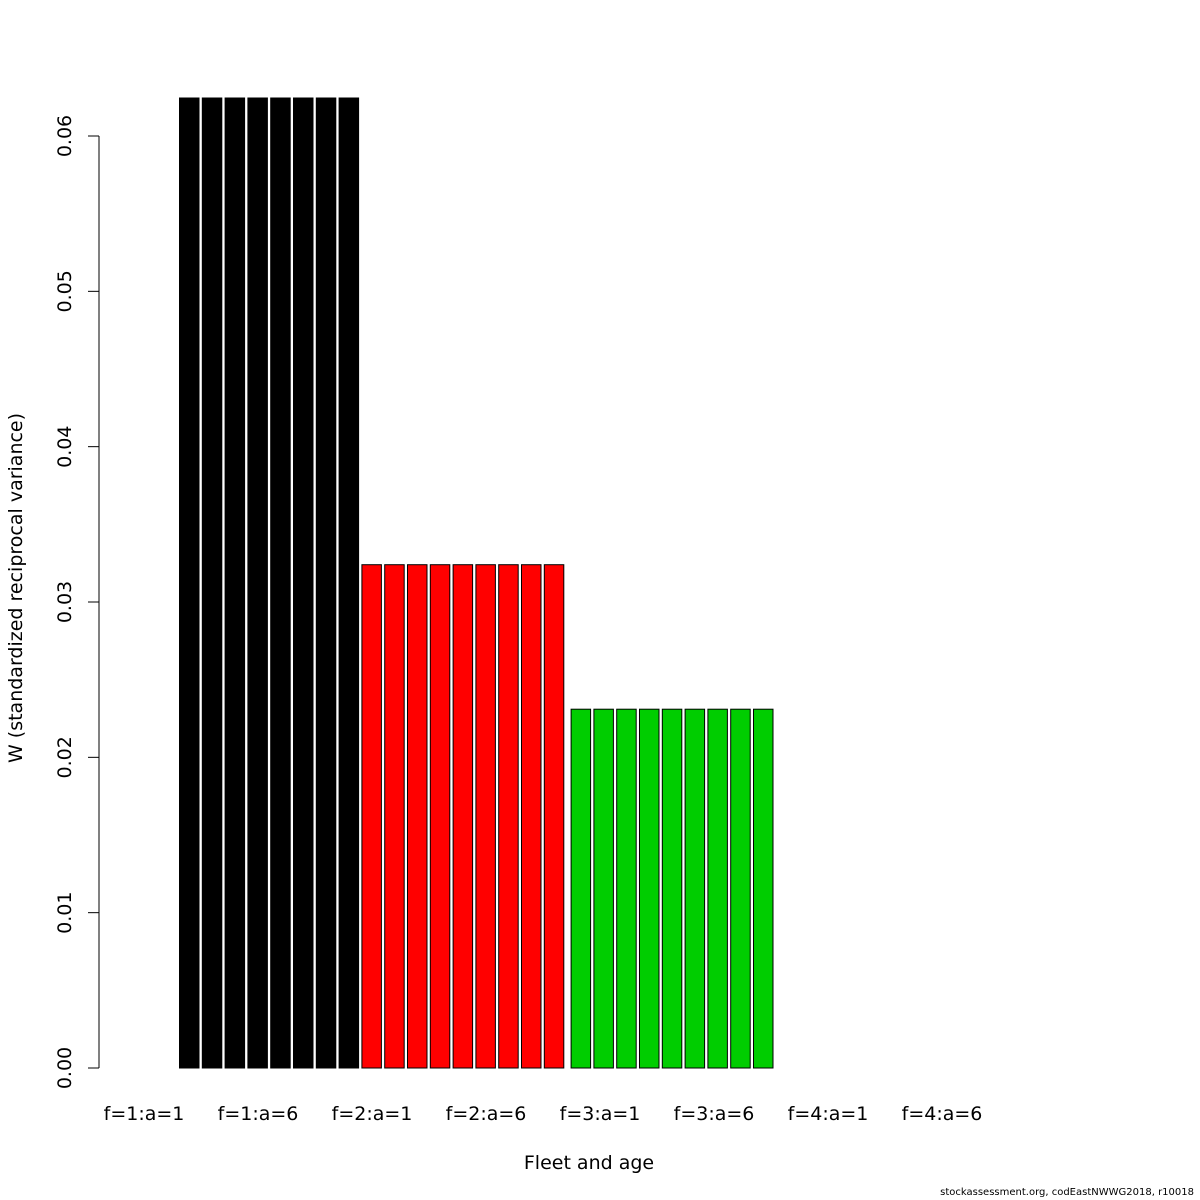 The width and height of the screenshot is (1200, 1200). I want to click on y-tick-label: 0.03, so click(65, 602).